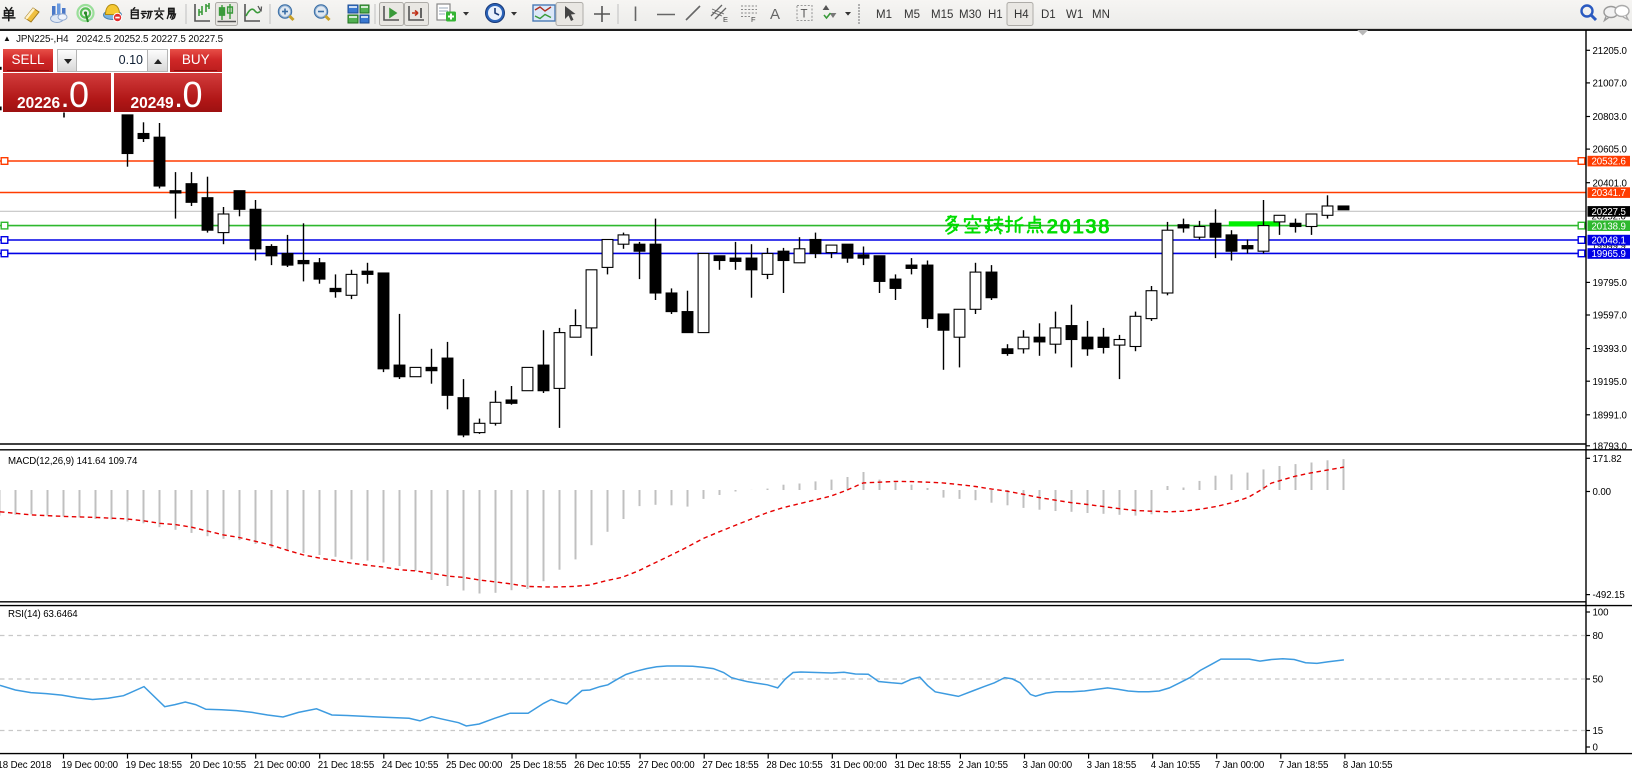 The image size is (1632, 774). I want to click on svg-text: 20605.0, so click(1610, 150).